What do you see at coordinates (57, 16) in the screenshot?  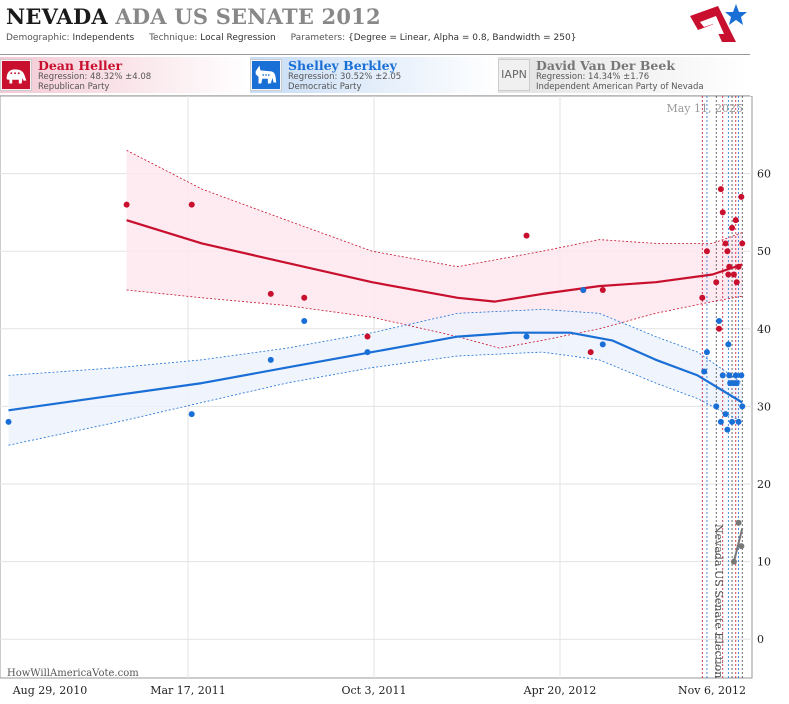 I see `title-state: NEVADA` at bounding box center [57, 16].